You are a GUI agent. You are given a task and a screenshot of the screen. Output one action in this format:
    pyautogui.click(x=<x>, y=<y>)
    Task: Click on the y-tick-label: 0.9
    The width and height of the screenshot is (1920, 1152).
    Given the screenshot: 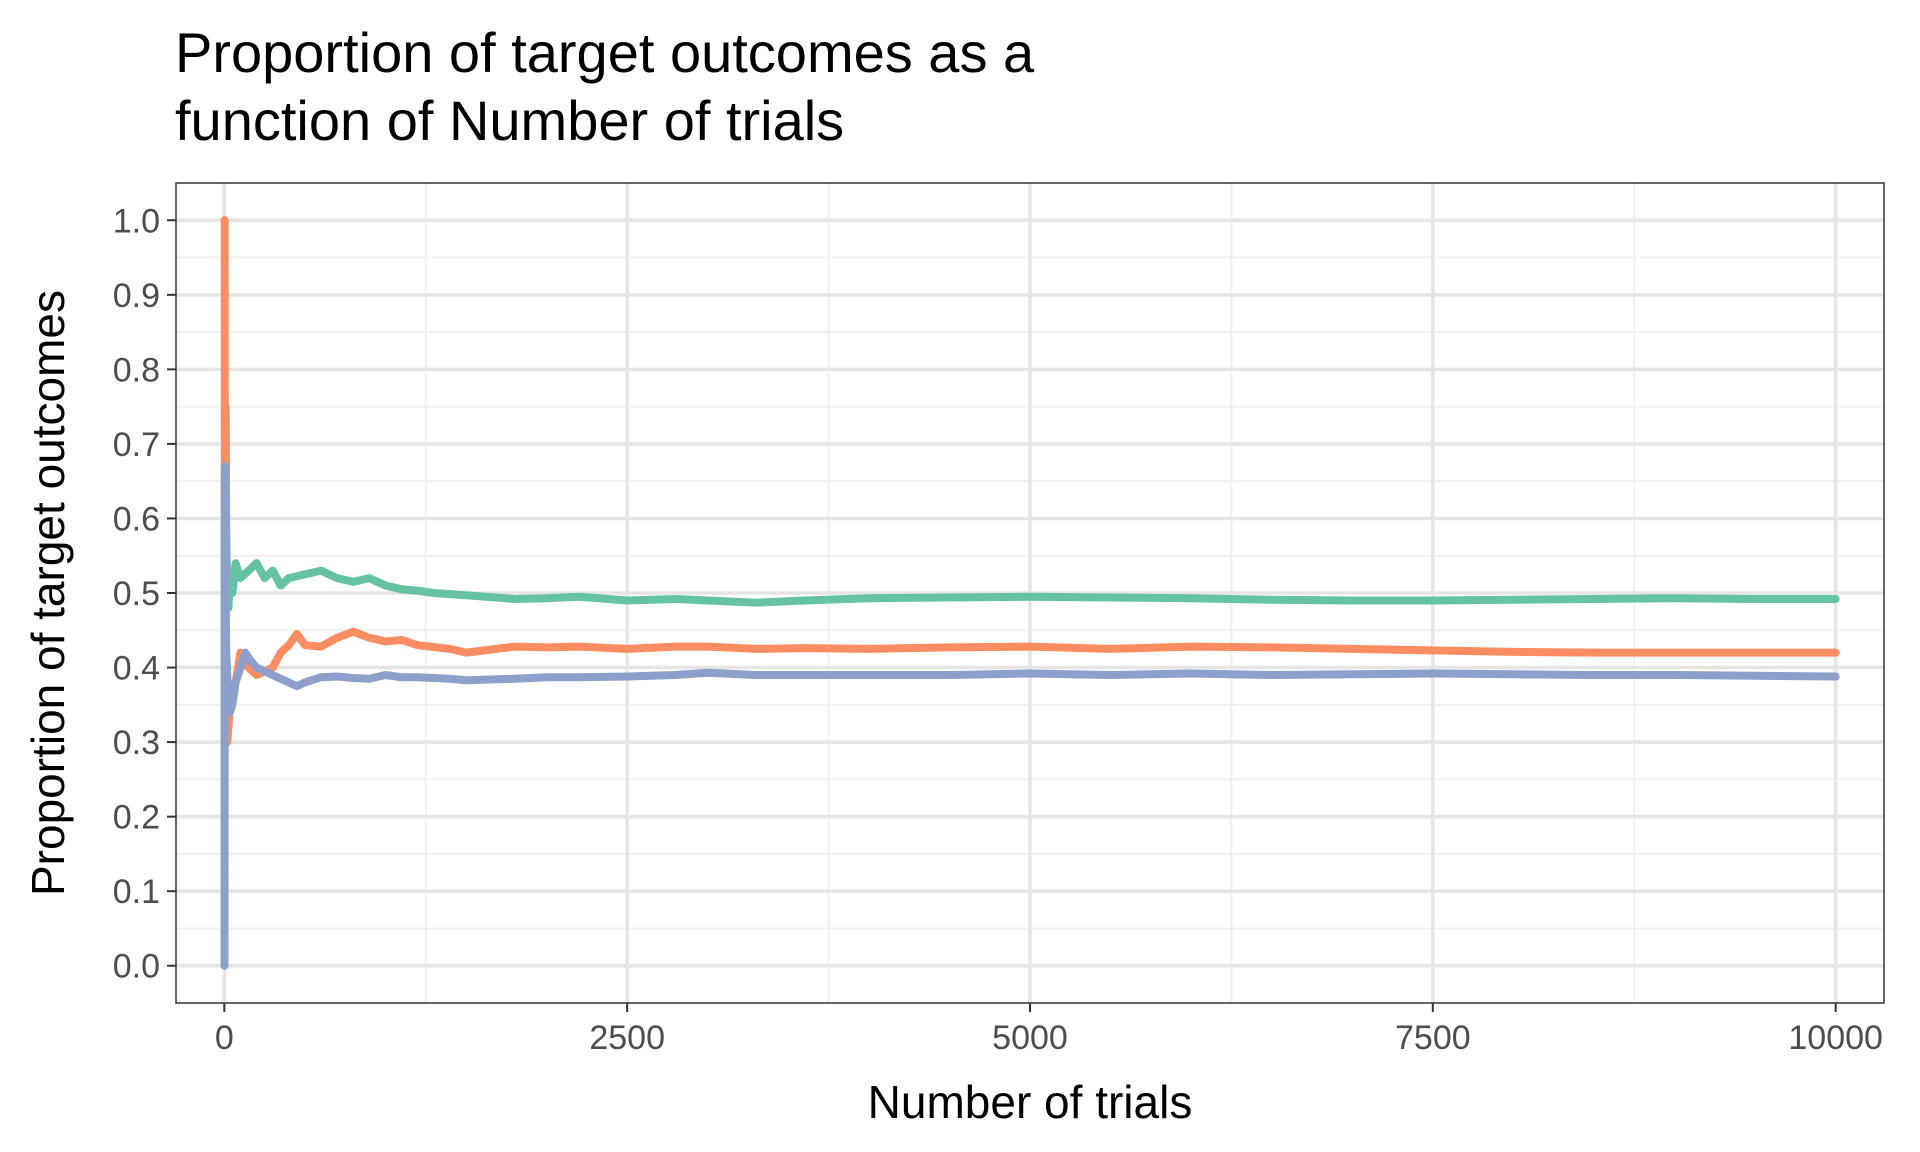 What is the action you would take?
    pyautogui.click(x=136, y=296)
    